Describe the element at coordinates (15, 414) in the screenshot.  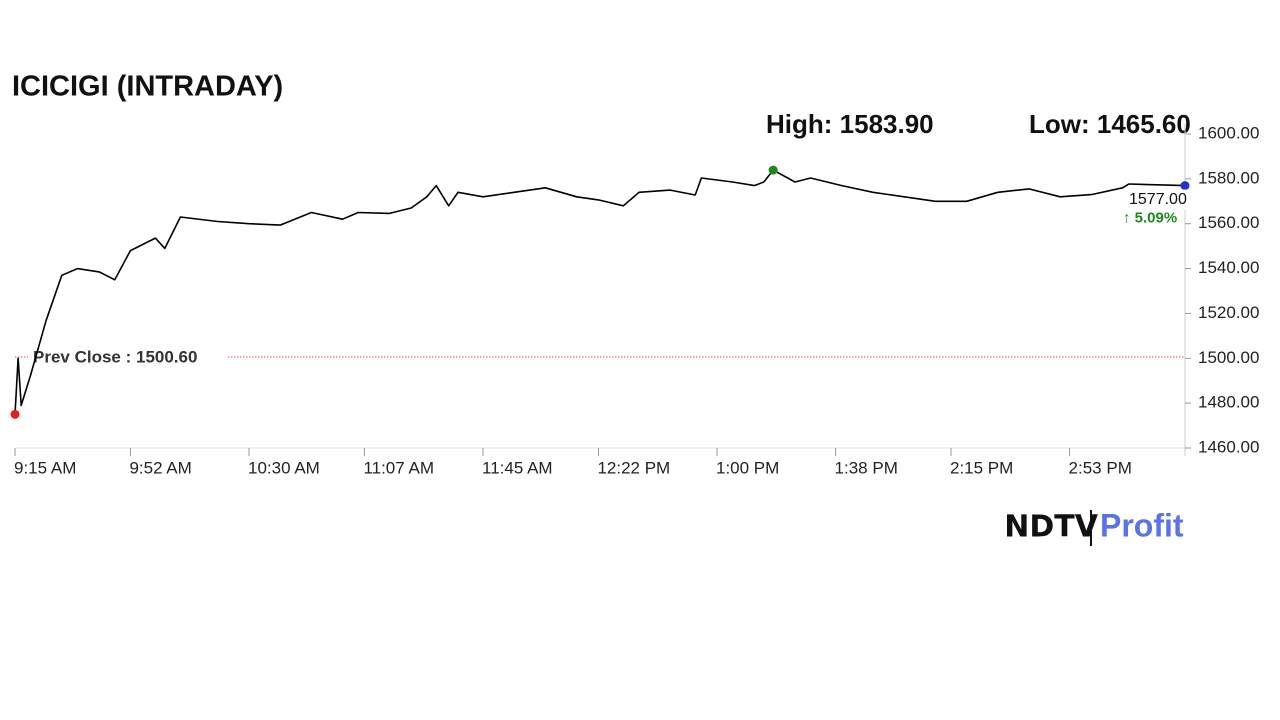
I see `start-dot` at that location.